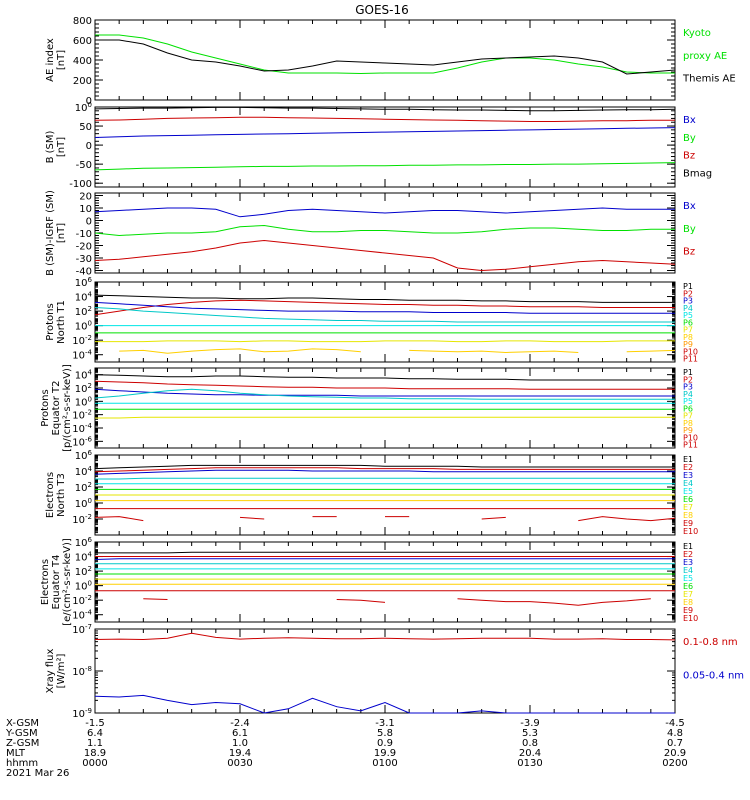 The height and width of the screenshot is (800, 750). What do you see at coordinates (45, 407) in the screenshot?
I see `y-axis-label: Protons` at bounding box center [45, 407].